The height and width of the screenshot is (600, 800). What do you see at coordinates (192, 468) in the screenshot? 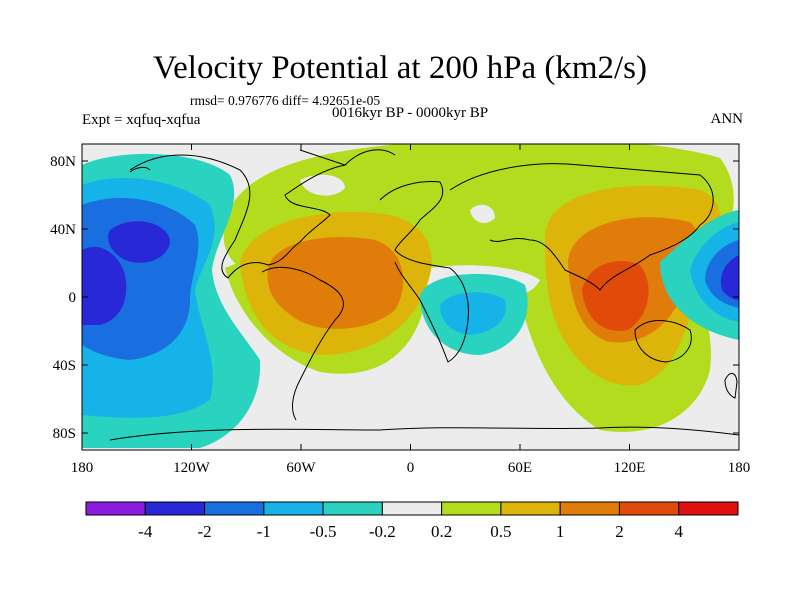
I see `x-tick-label-1: 120W` at bounding box center [192, 468].